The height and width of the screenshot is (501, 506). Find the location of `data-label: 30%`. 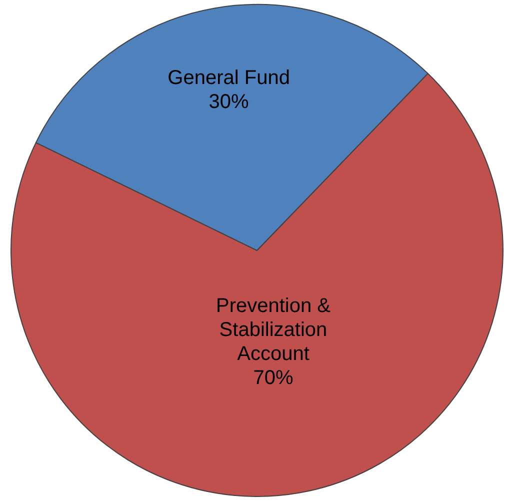

data-label: 30% is located at coordinates (229, 102).